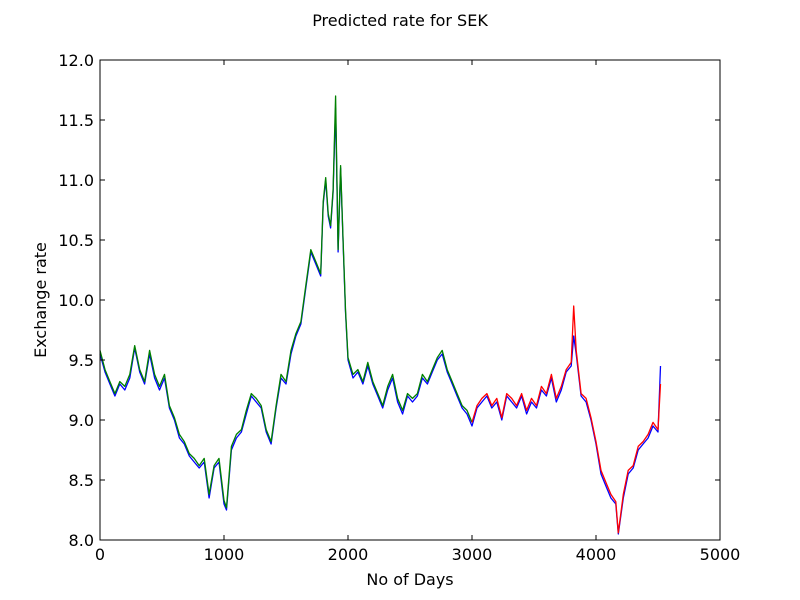 Image resolution: width=800 pixels, height=600 pixels. What do you see at coordinates (472, 554) in the screenshot?
I see `x-tick-label: 3000` at bounding box center [472, 554].